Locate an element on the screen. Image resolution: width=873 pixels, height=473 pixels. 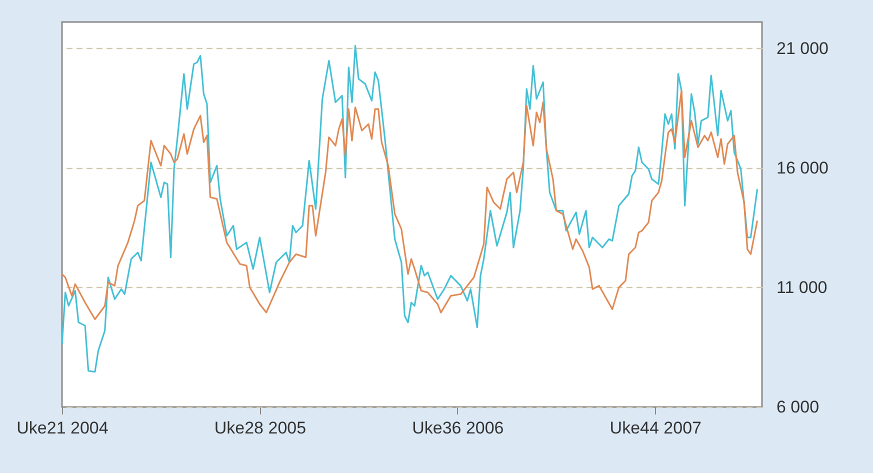
y-tick-label: 6 000 is located at coordinates (798, 407).